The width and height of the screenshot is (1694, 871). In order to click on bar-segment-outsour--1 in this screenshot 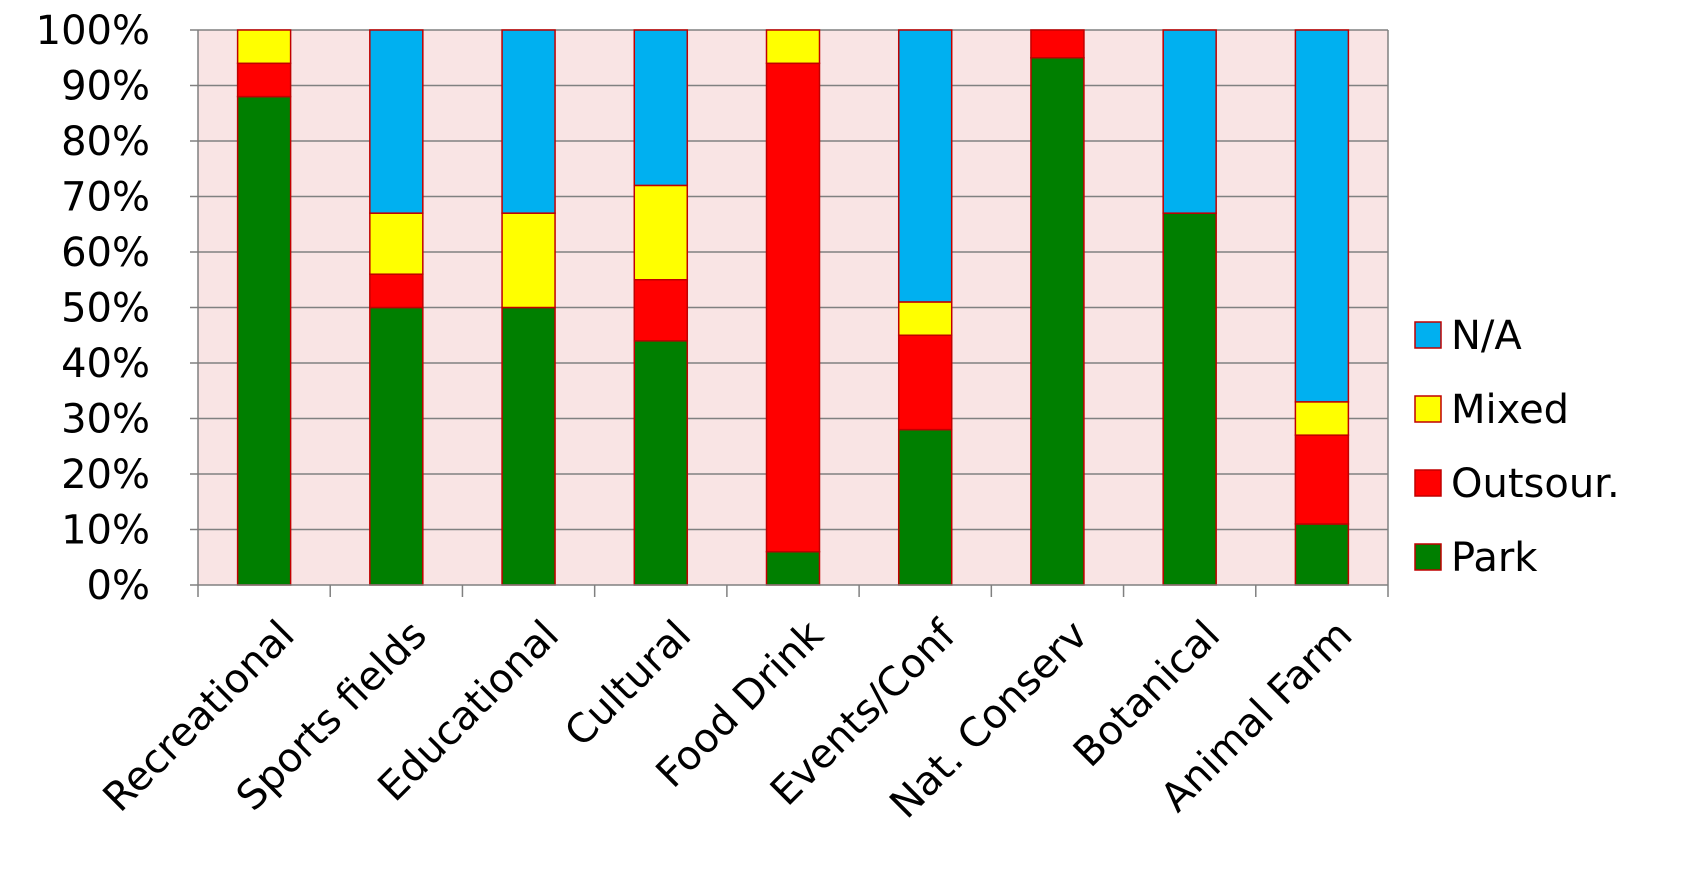, I will do `click(396, 291)`.